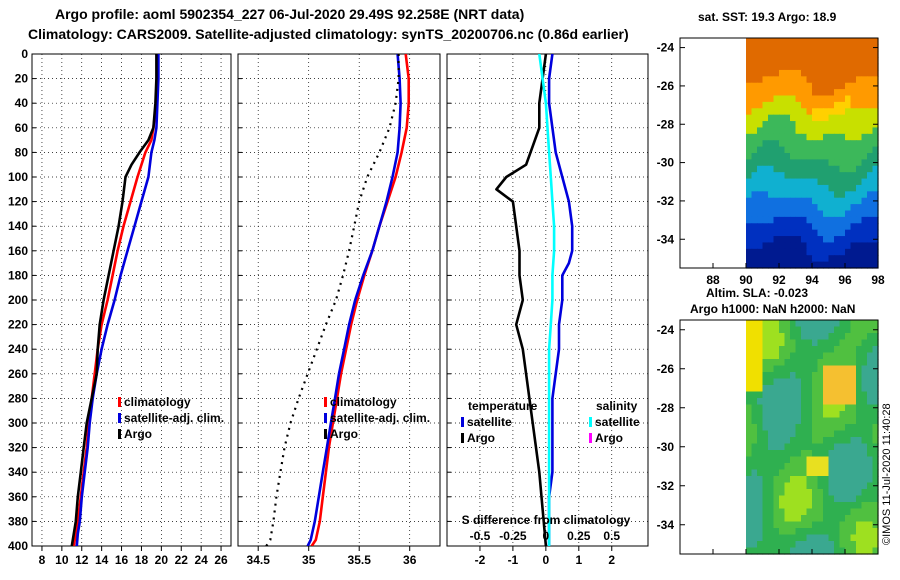 The image size is (900, 580). I want to click on difference-profile-x-tick-label--1: -1, so click(513, 560).